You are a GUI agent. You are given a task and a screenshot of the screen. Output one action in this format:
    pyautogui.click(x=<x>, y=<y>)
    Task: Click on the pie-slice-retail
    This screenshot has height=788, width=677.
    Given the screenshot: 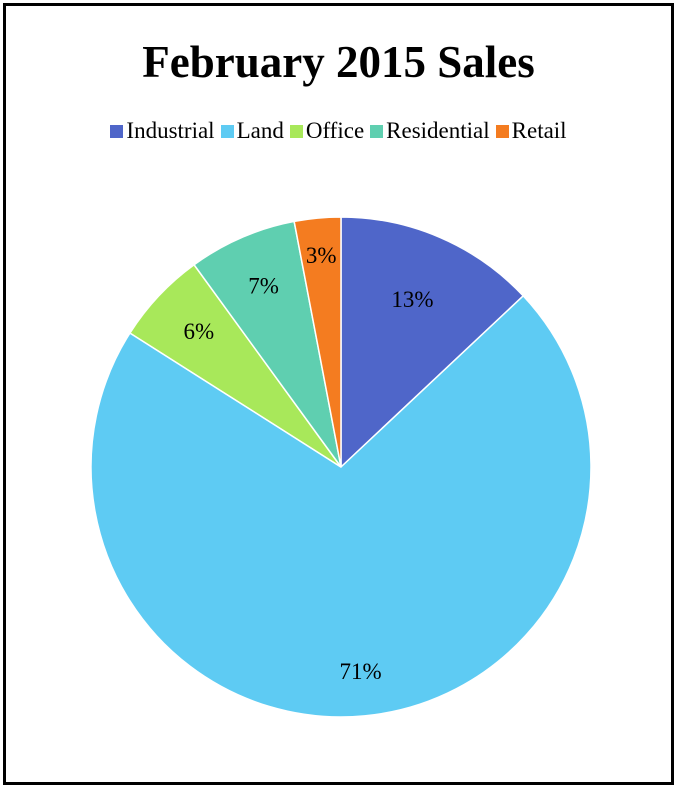 What is the action you would take?
    pyautogui.click(x=317, y=342)
    